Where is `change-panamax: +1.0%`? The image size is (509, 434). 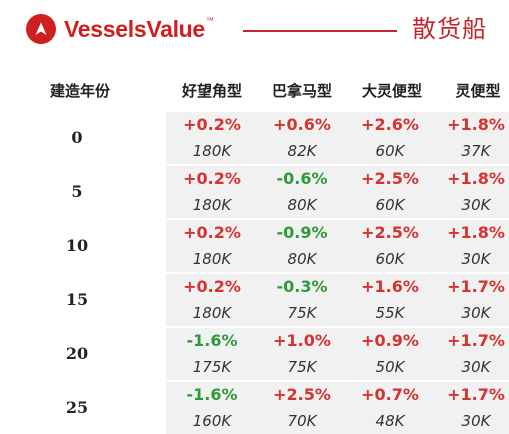
change-panamax: +1.0% is located at coordinates (302, 340).